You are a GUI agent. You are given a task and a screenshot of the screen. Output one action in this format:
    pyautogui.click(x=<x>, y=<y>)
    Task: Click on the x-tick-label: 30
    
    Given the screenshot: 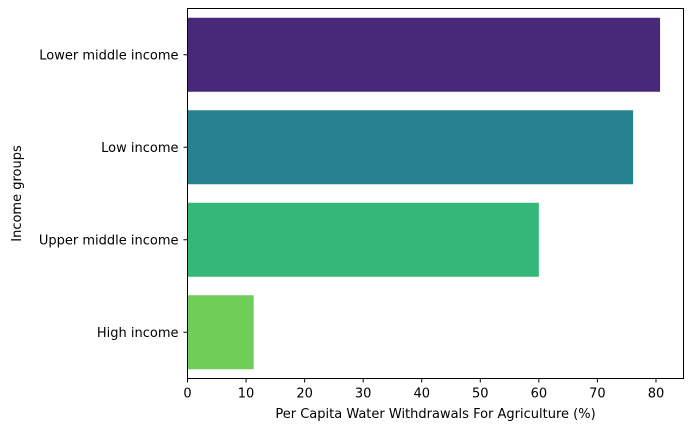 What is the action you would take?
    pyautogui.click(x=363, y=394)
    